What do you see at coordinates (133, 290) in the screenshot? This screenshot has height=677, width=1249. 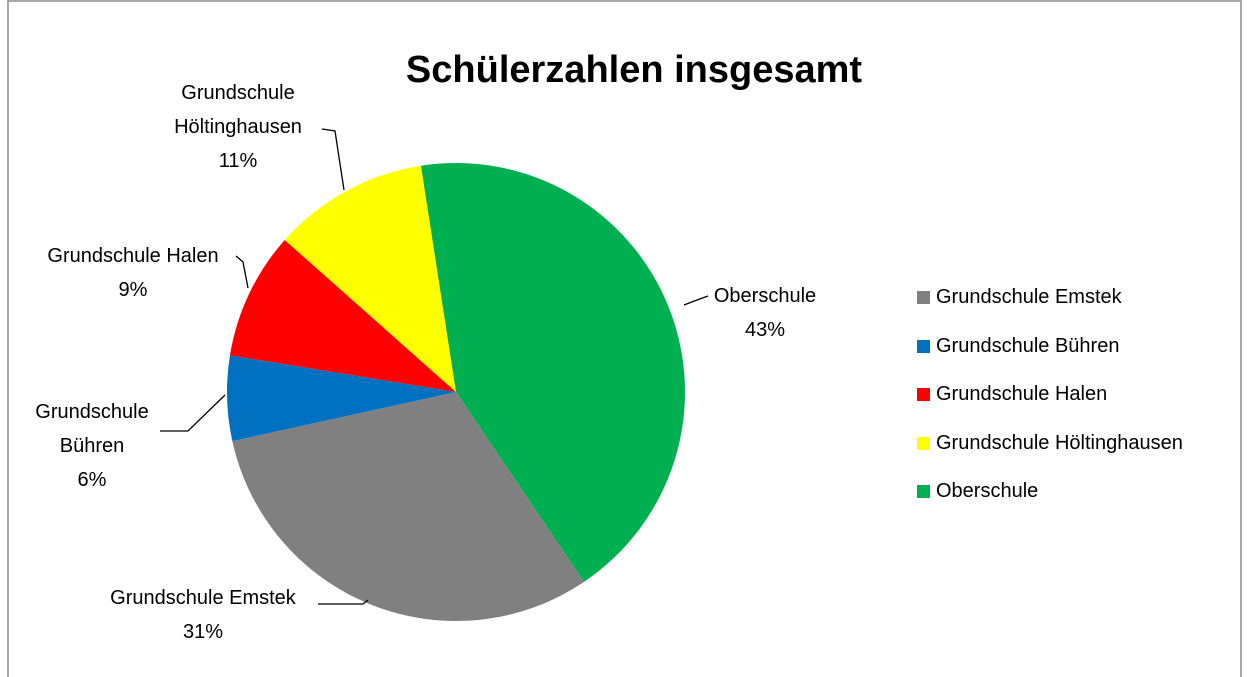 I see `data-label-value: 9%` at bounding box center [133, 290].